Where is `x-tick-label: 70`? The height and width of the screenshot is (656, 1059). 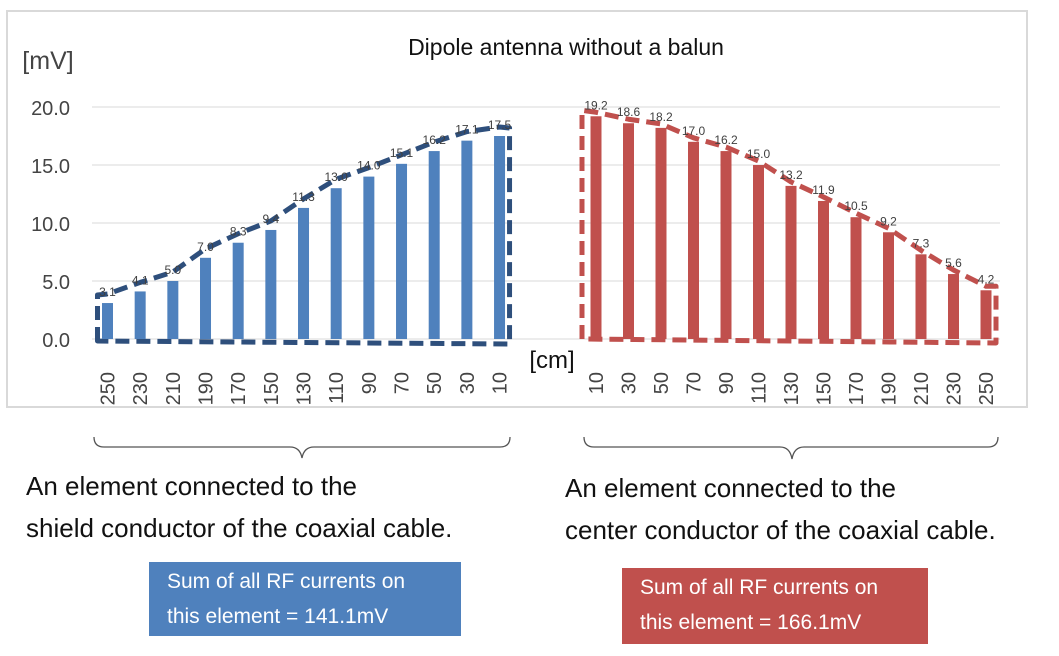 x-tick-label: 70 is located at coordinates (695, 383).